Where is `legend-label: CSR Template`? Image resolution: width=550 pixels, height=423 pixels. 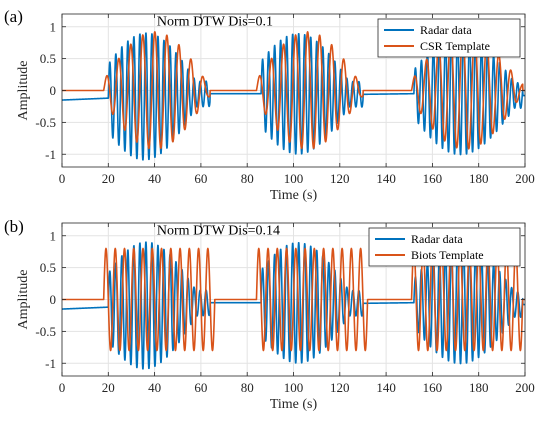 legend-label: CSR Template is located at coordinates (455, 46).